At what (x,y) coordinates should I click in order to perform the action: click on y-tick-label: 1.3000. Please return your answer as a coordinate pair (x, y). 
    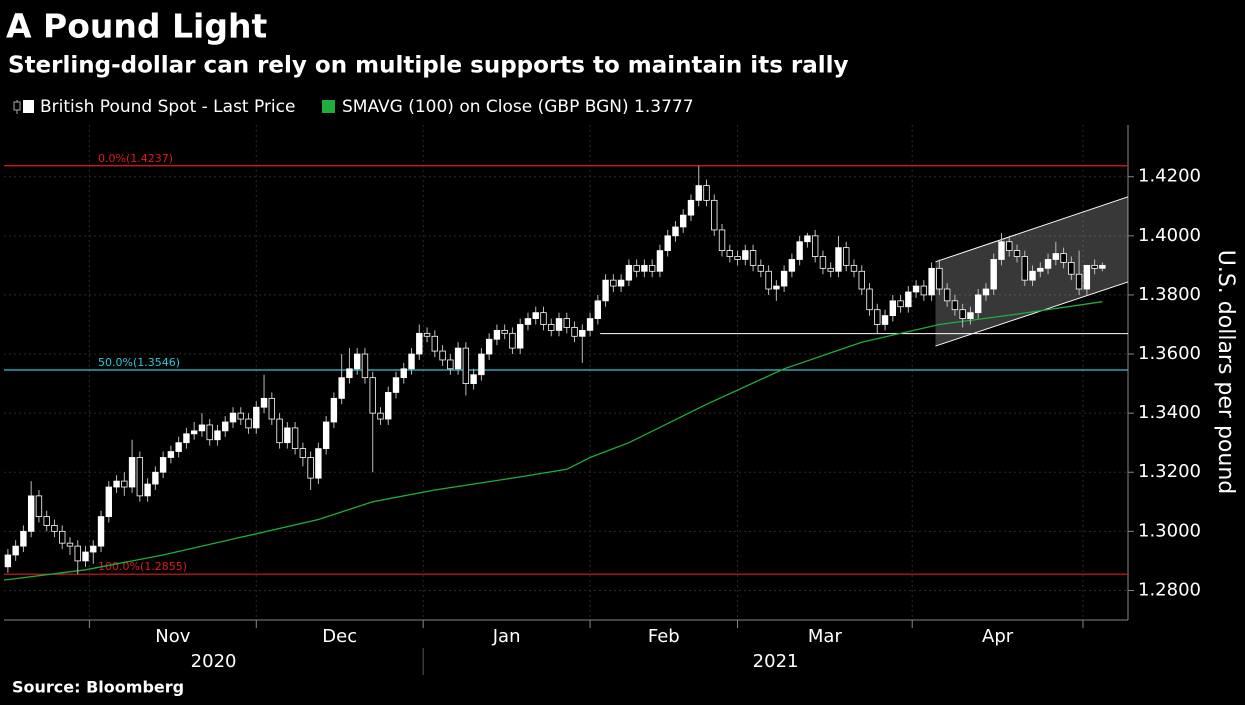
    Looking at the image, I should click on (1169, 530).